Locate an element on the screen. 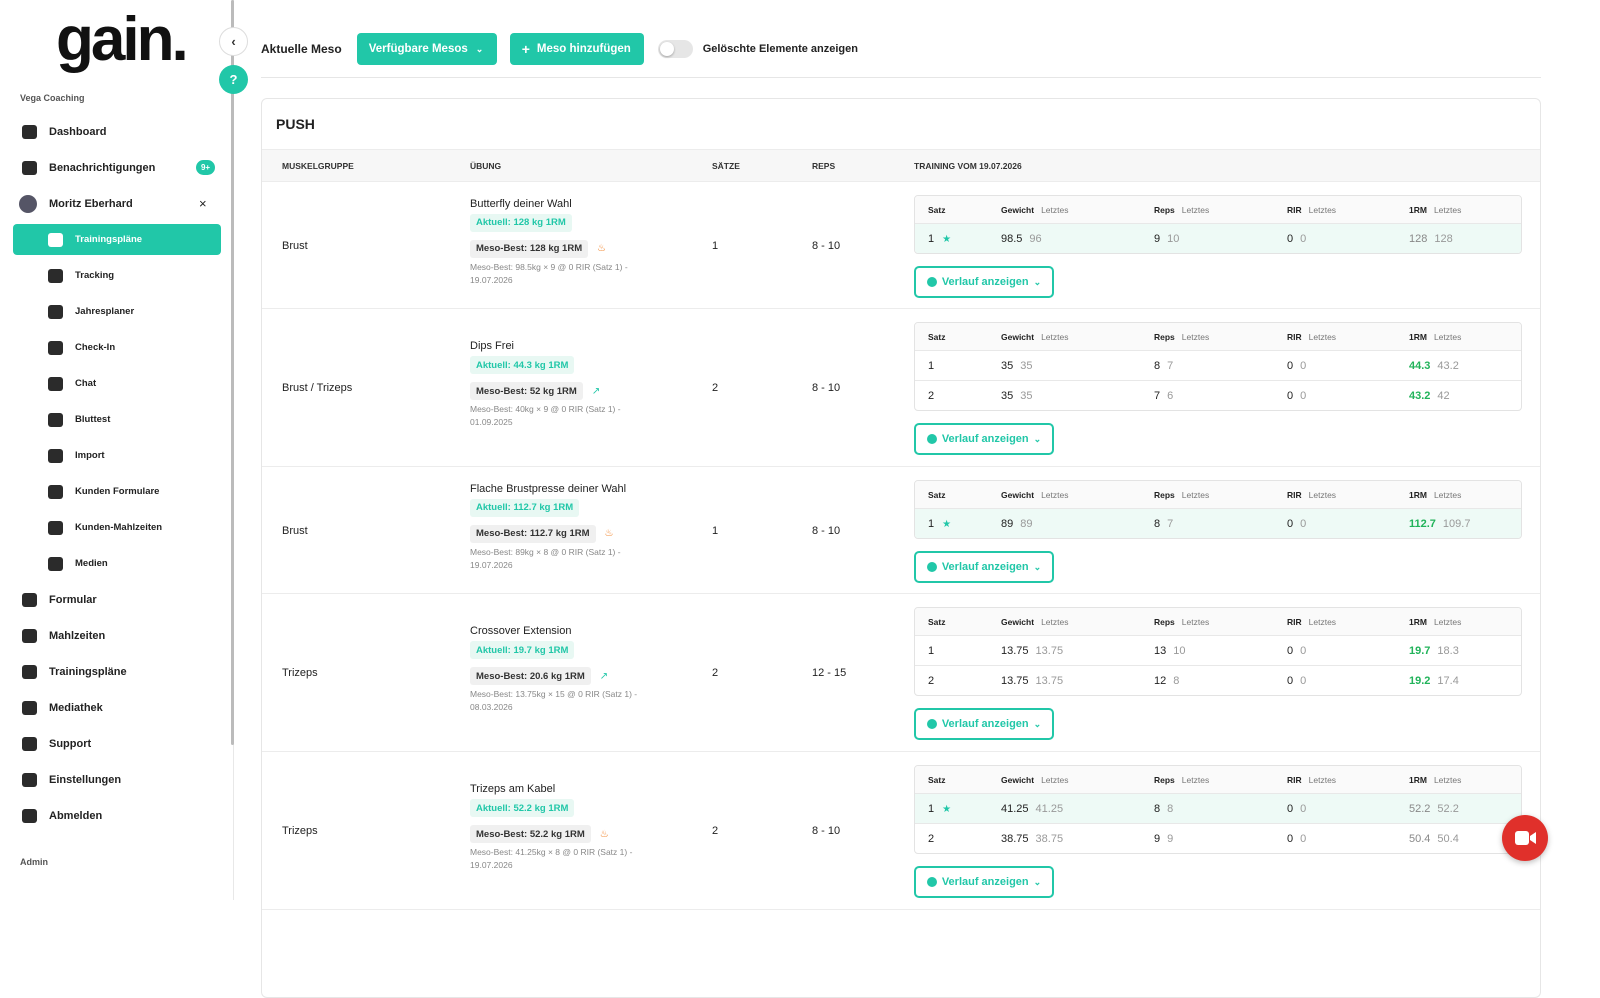  best-wrap: Meso-Best: 52.2 kg 1RM ♨ is located at coordinates (580, 830).